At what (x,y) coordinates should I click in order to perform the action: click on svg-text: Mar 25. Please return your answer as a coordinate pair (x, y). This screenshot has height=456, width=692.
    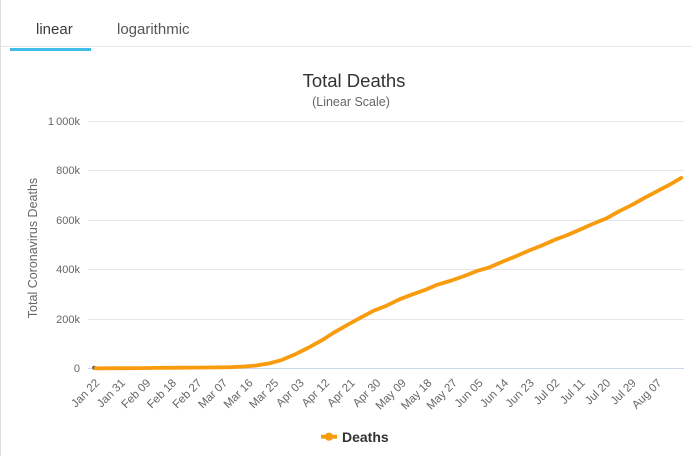
    Looking at the image, I should click on (264, 394).